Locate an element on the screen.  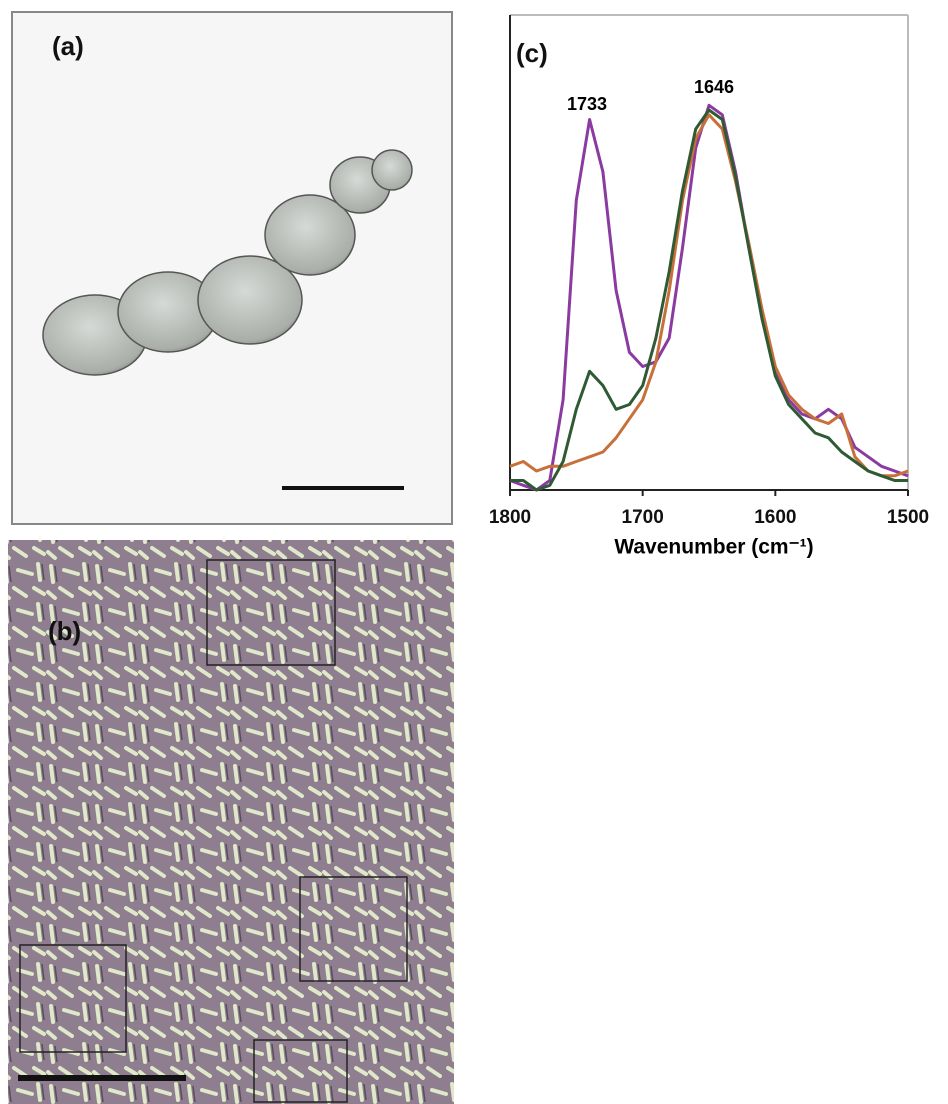
x-tick-label: 1700 is located at coordinates (643, 517).